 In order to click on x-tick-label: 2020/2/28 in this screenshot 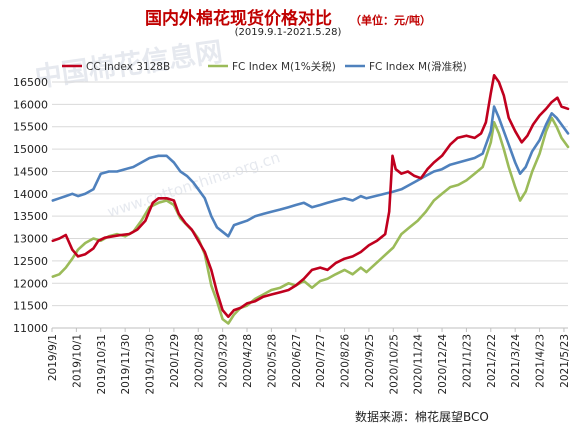, I will do `click(199, 361)`.